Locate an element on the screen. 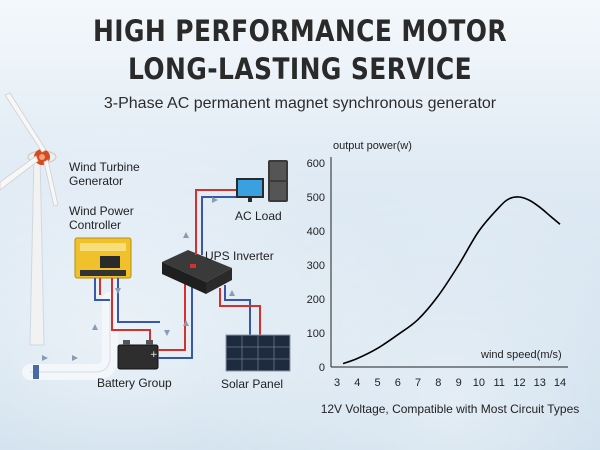 This screenshot has width=600, height=450. controller-icon is located at coordinates (103, 258).